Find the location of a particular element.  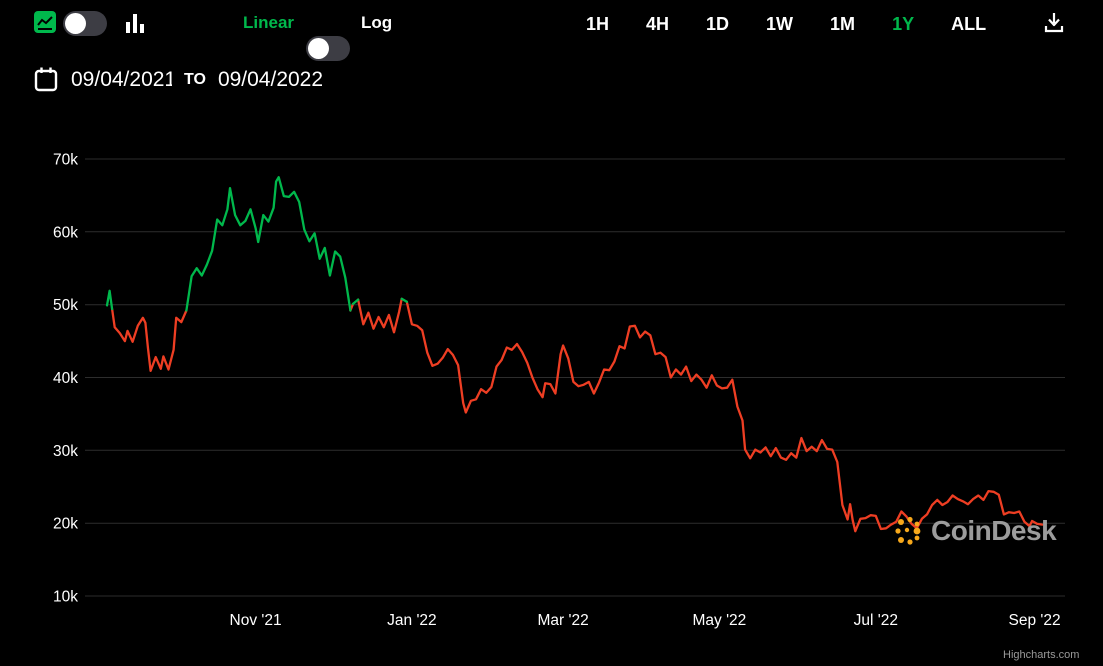

y-axis-label: 30k is located at coordinates (65, 451).